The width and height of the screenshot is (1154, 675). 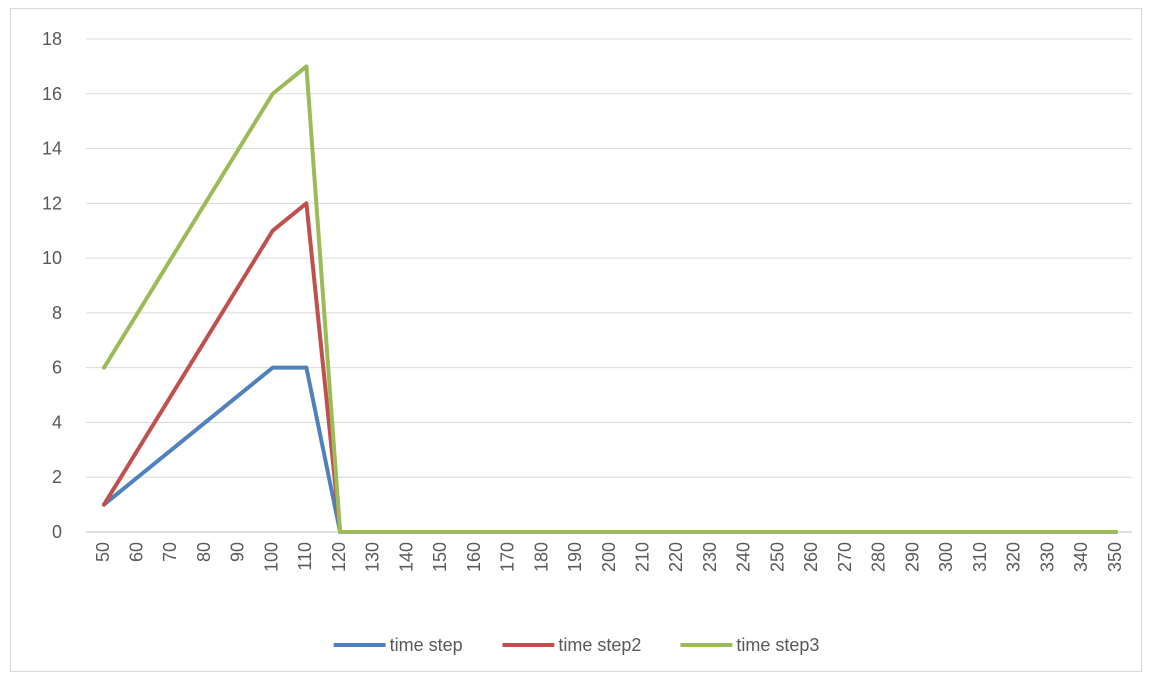 What do you see at coordinates (1081, 557) in the screenshot?
I see `x-tick-label: 340` at bounding box center [1081, 557].